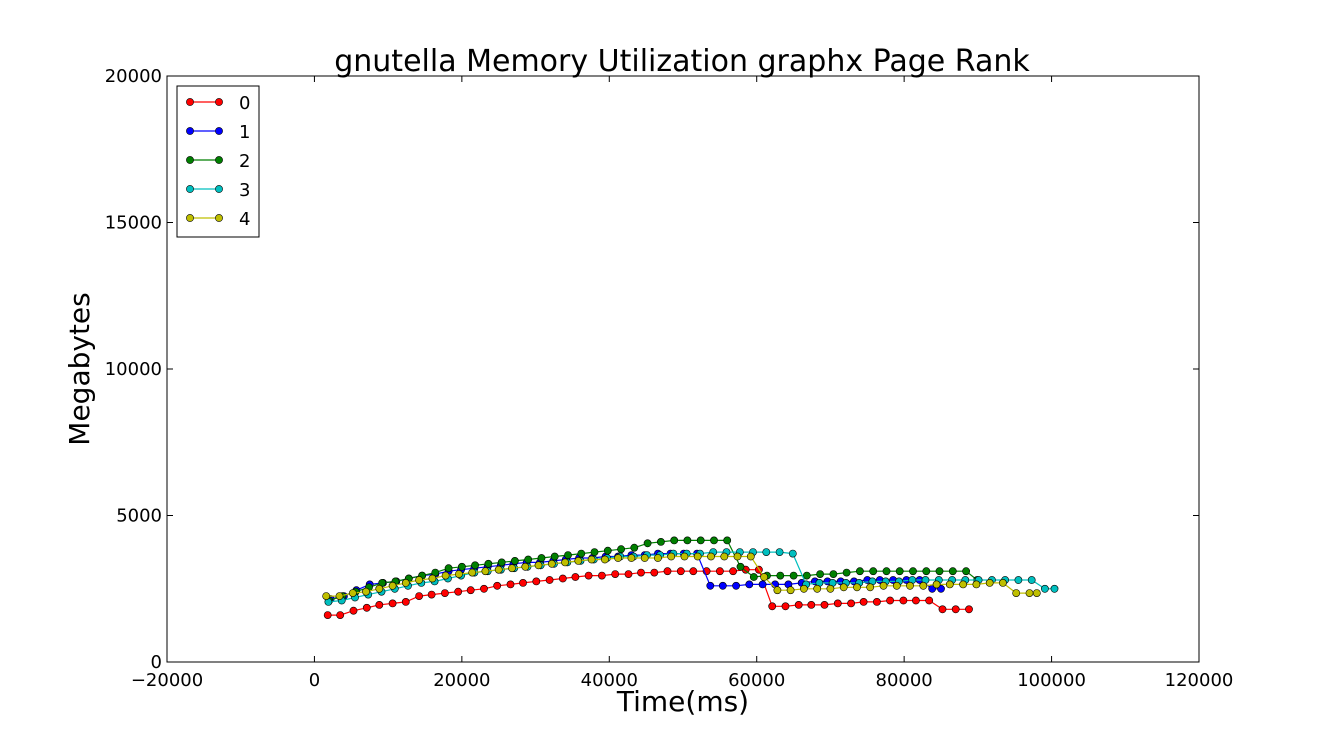 This screenshot has height=756, width=1332. I want to click on y-tick-label: 0, so click(156, 662).